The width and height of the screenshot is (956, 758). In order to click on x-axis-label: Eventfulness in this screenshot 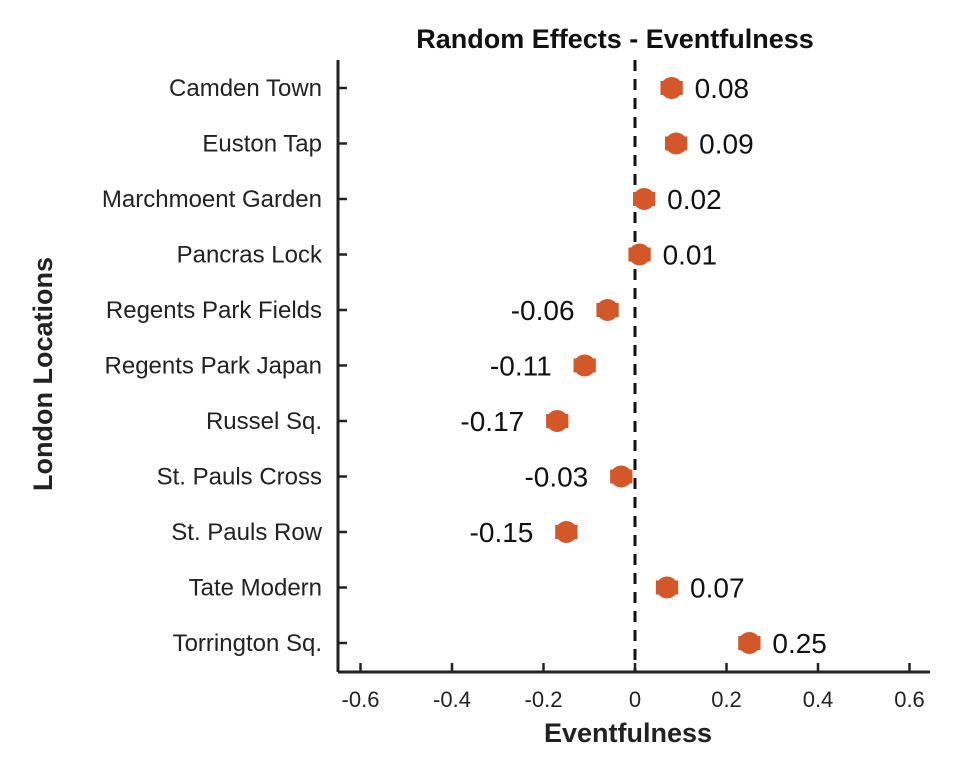, I will do `click(628, 733)`.